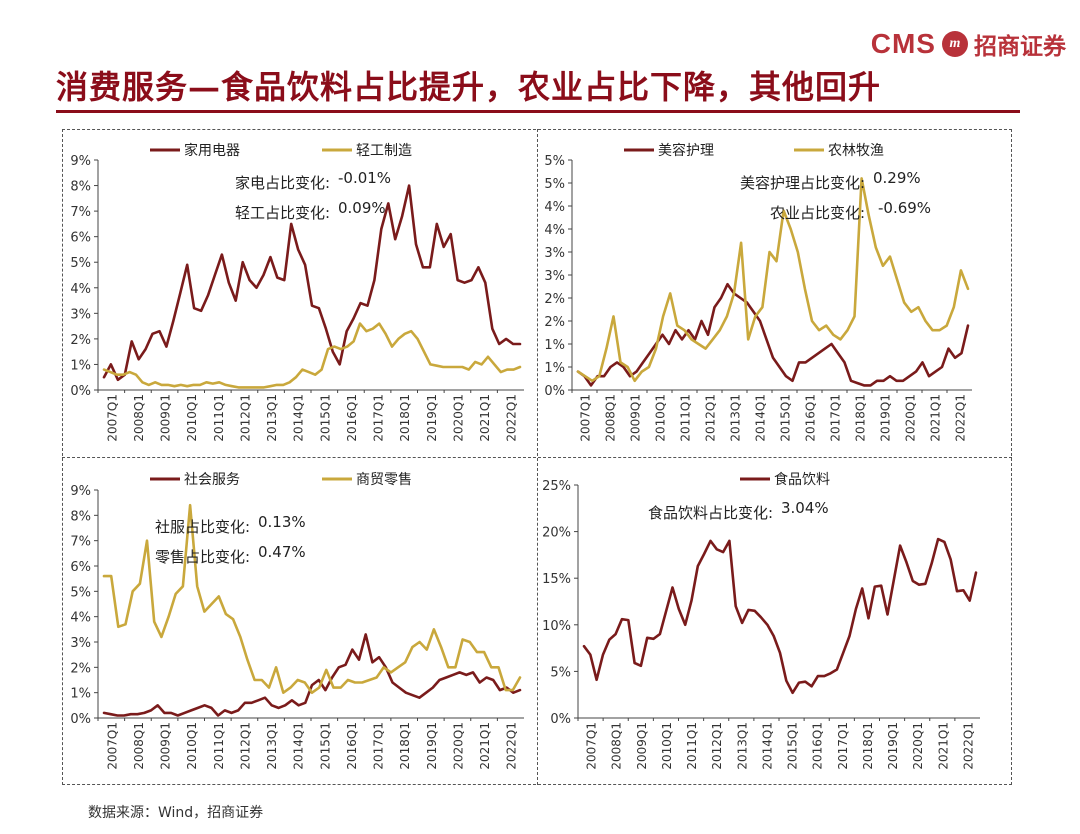  Describe the element at coordinates (282, 552) in the screenshot. I see `annotation-value: 0.47%` at that location.